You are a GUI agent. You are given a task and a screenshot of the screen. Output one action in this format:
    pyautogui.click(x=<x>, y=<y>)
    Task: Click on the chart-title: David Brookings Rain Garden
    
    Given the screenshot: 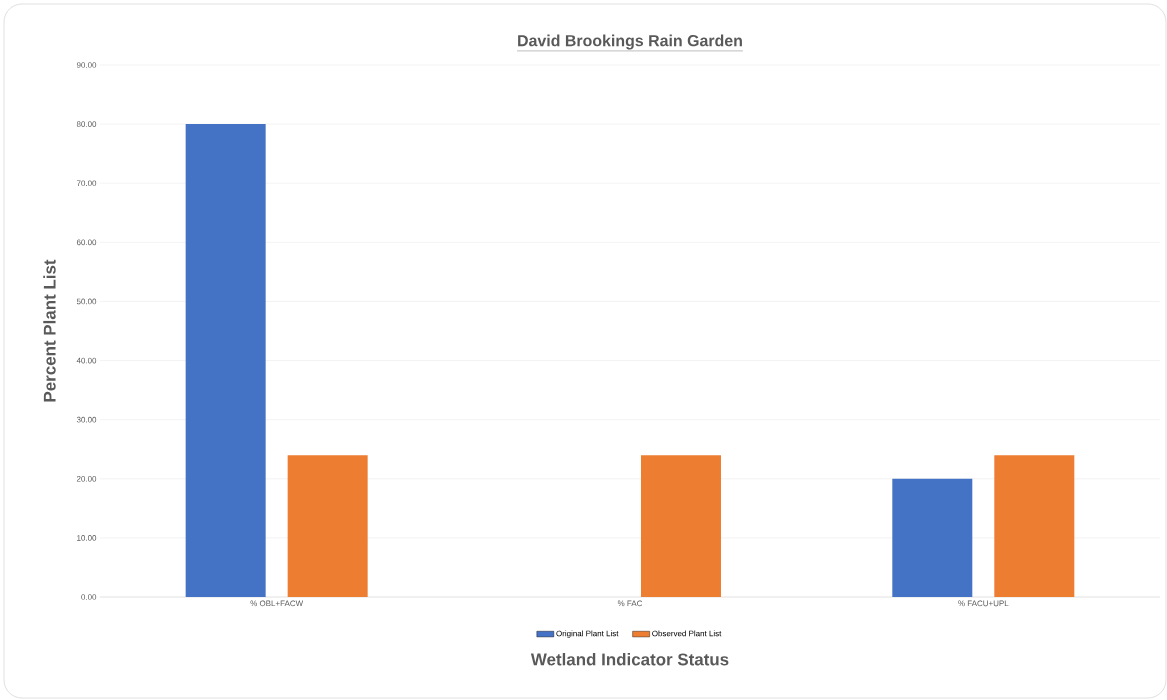 What is the action you would take?
    pyautogui.click(x=630, y=42)
    